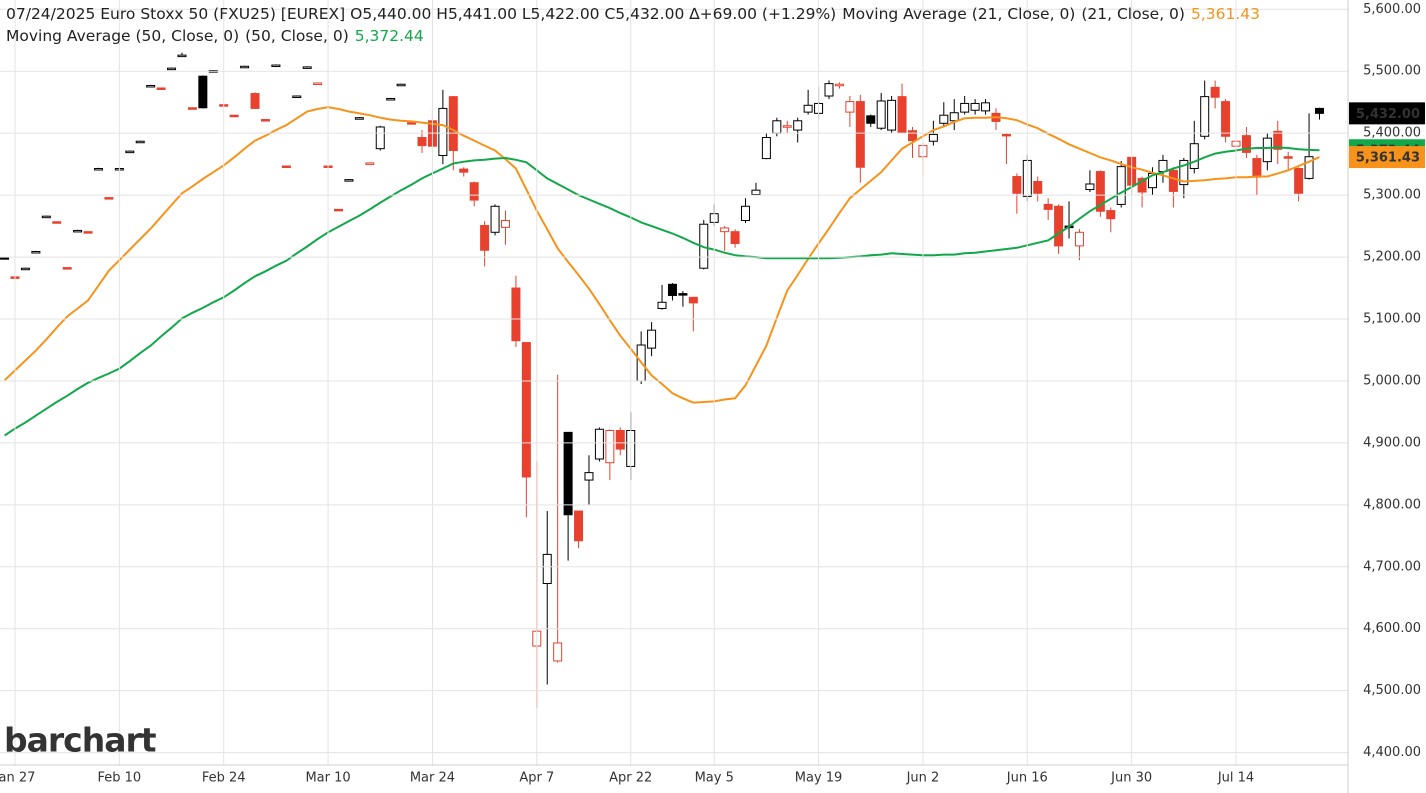 Image resolution: width=1426 pixels, height=793 pixels. Describe the element at coordinates (120, 778) in the screenshot. I see `x-tick-label: Feb 10` at that location.